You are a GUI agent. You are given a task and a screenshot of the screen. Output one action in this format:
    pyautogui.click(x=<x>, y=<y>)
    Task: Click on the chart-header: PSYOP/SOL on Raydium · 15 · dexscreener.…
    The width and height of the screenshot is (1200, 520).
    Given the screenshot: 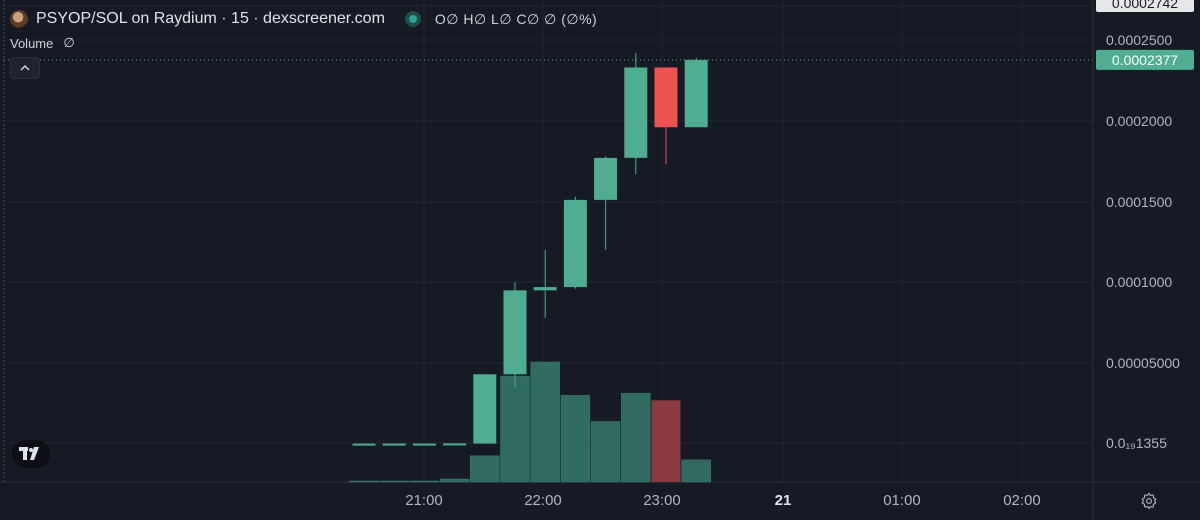 What is the action you would take?
    pyautogui.click(x=303, y=19)
    